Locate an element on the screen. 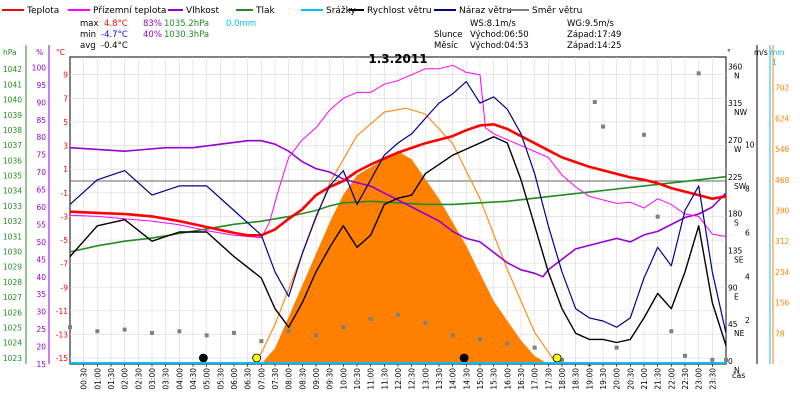 The image size is (800, 400). legend-label: Vlhkost is located at coordinates (202, 11).